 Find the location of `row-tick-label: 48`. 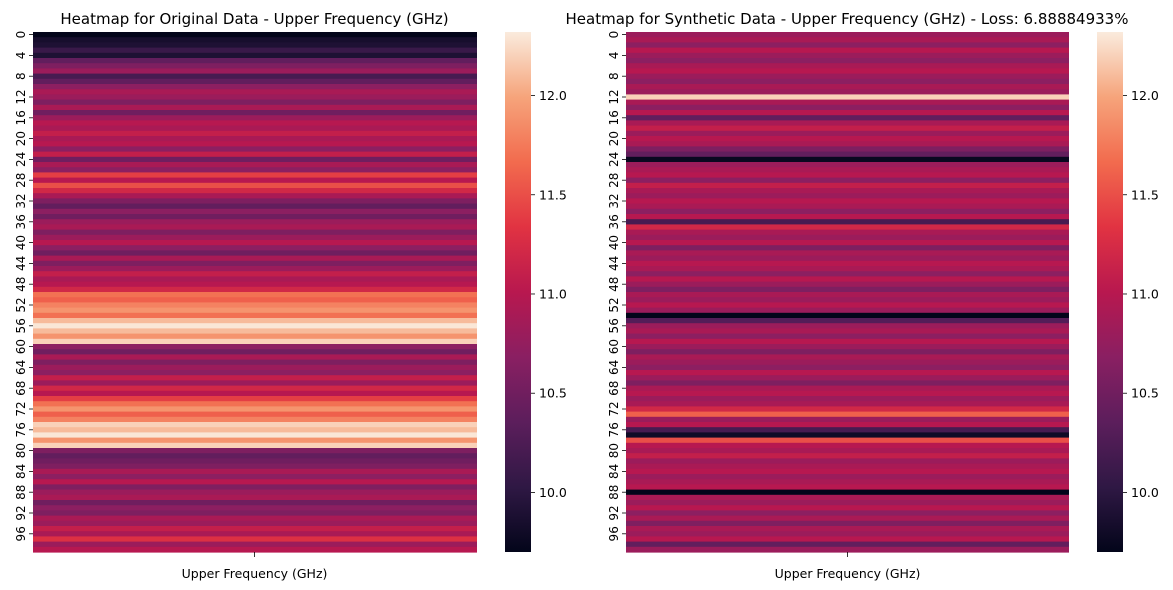

row-tick-label: 48 is located at coordinates (21, 284).